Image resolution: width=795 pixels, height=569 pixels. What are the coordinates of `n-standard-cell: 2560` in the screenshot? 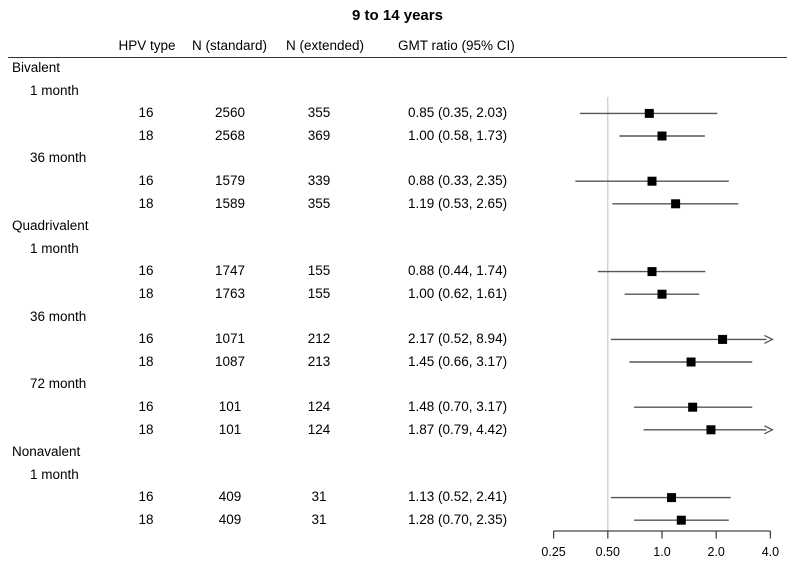 It's located at (230, 113).